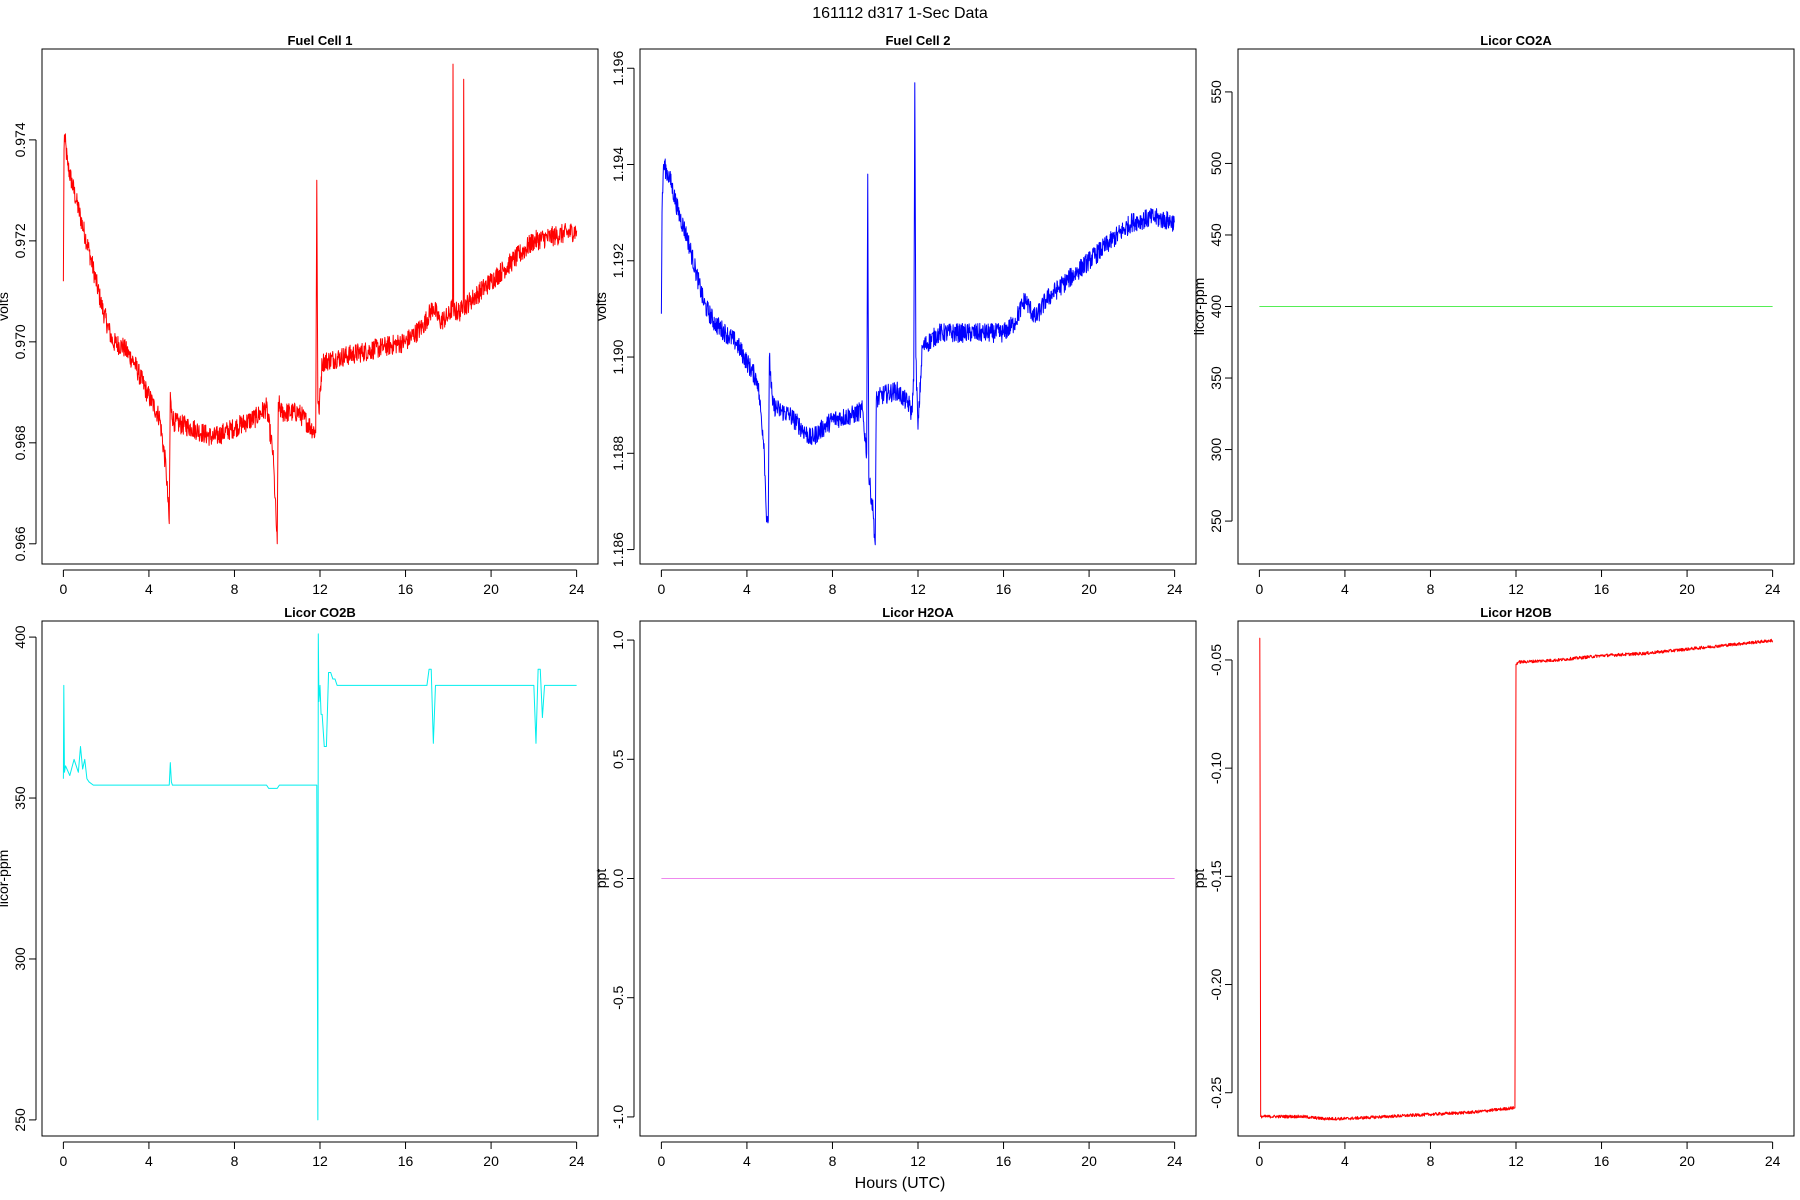 The width and height of the screenshot is (1800, 1200). Describe the element at coordinates (1216, 768) in the screenshot. I see `y-tick-label: -0.10` at that location.